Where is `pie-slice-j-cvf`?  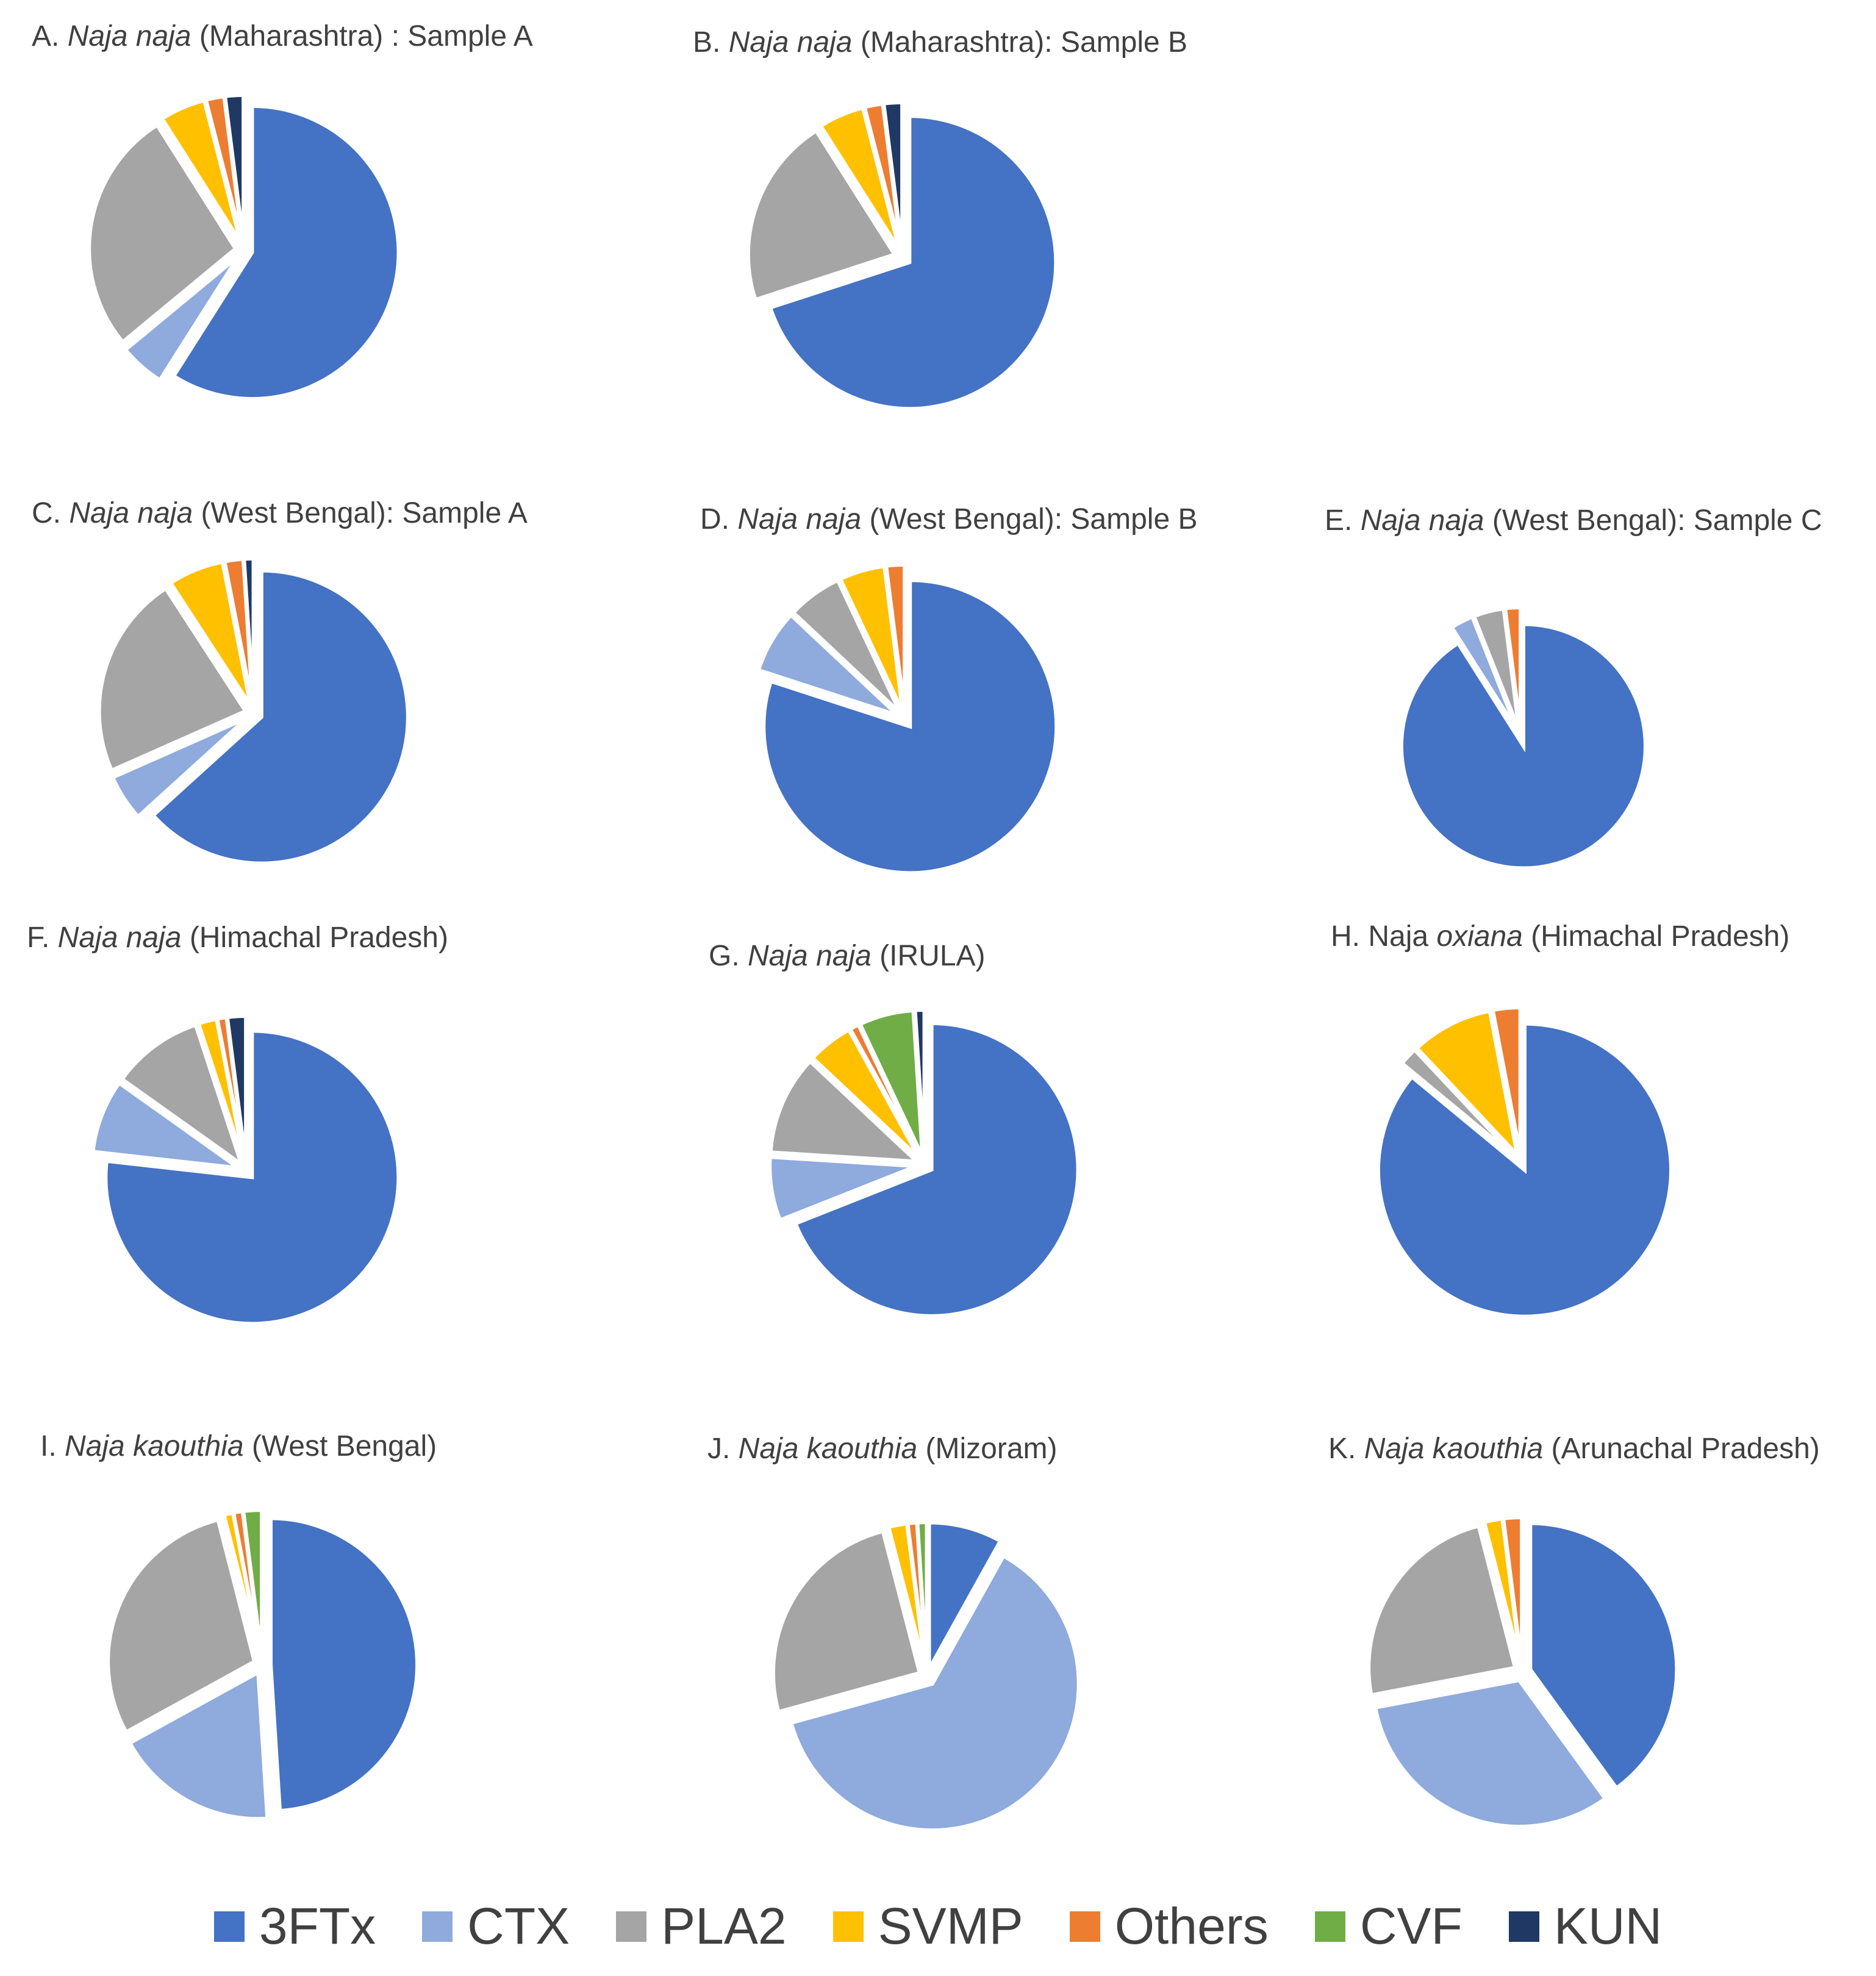
pie-slice-j-cvf is located at coordinates (922, 1594).